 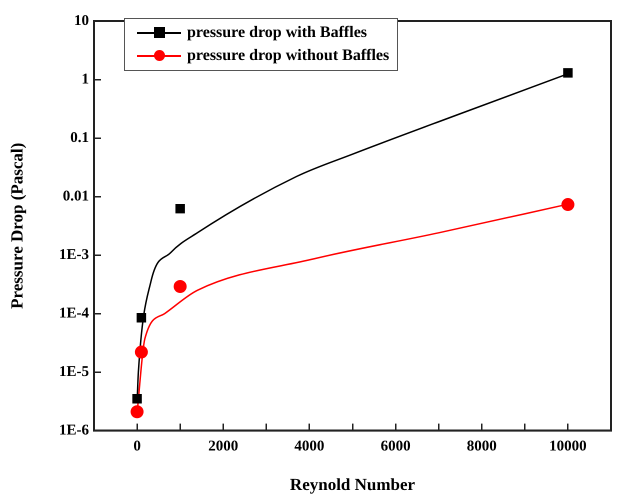 I want to click on y-tick-label: 0.1, so click(x=79, y=138).